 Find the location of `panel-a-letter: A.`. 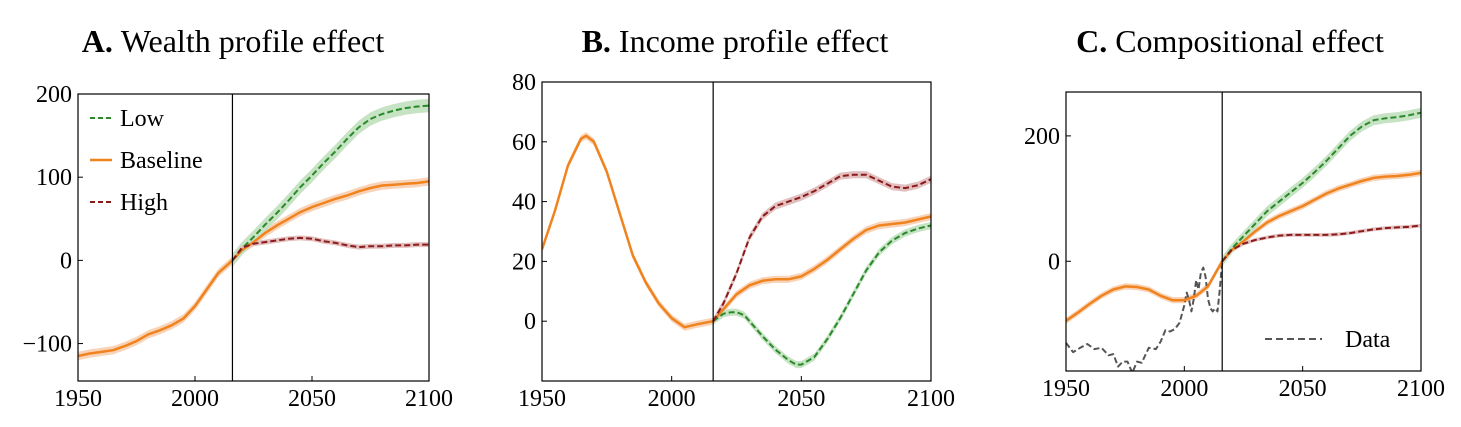

panel-a-letter: A. is located at coordinates (97, 41).